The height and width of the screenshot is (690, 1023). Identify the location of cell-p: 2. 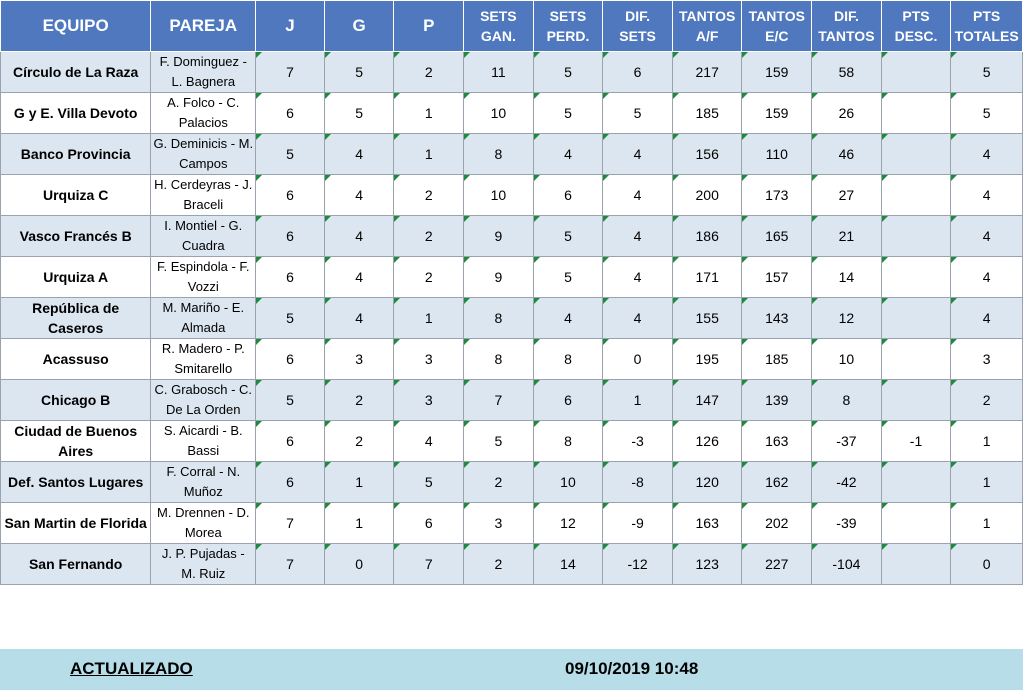
(429, 72).